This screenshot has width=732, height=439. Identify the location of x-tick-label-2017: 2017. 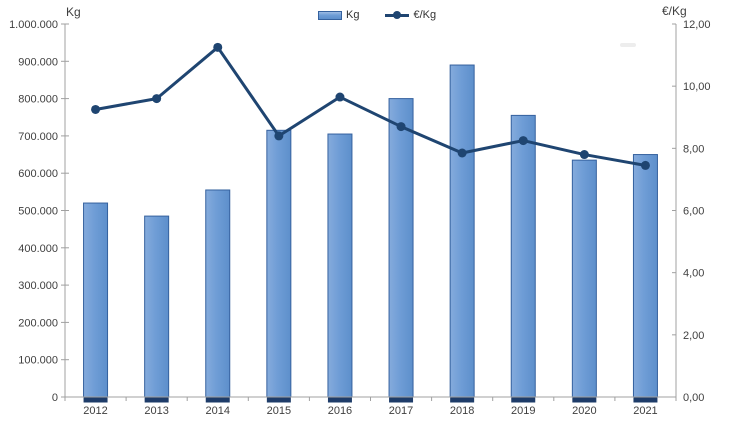
(401, 411).